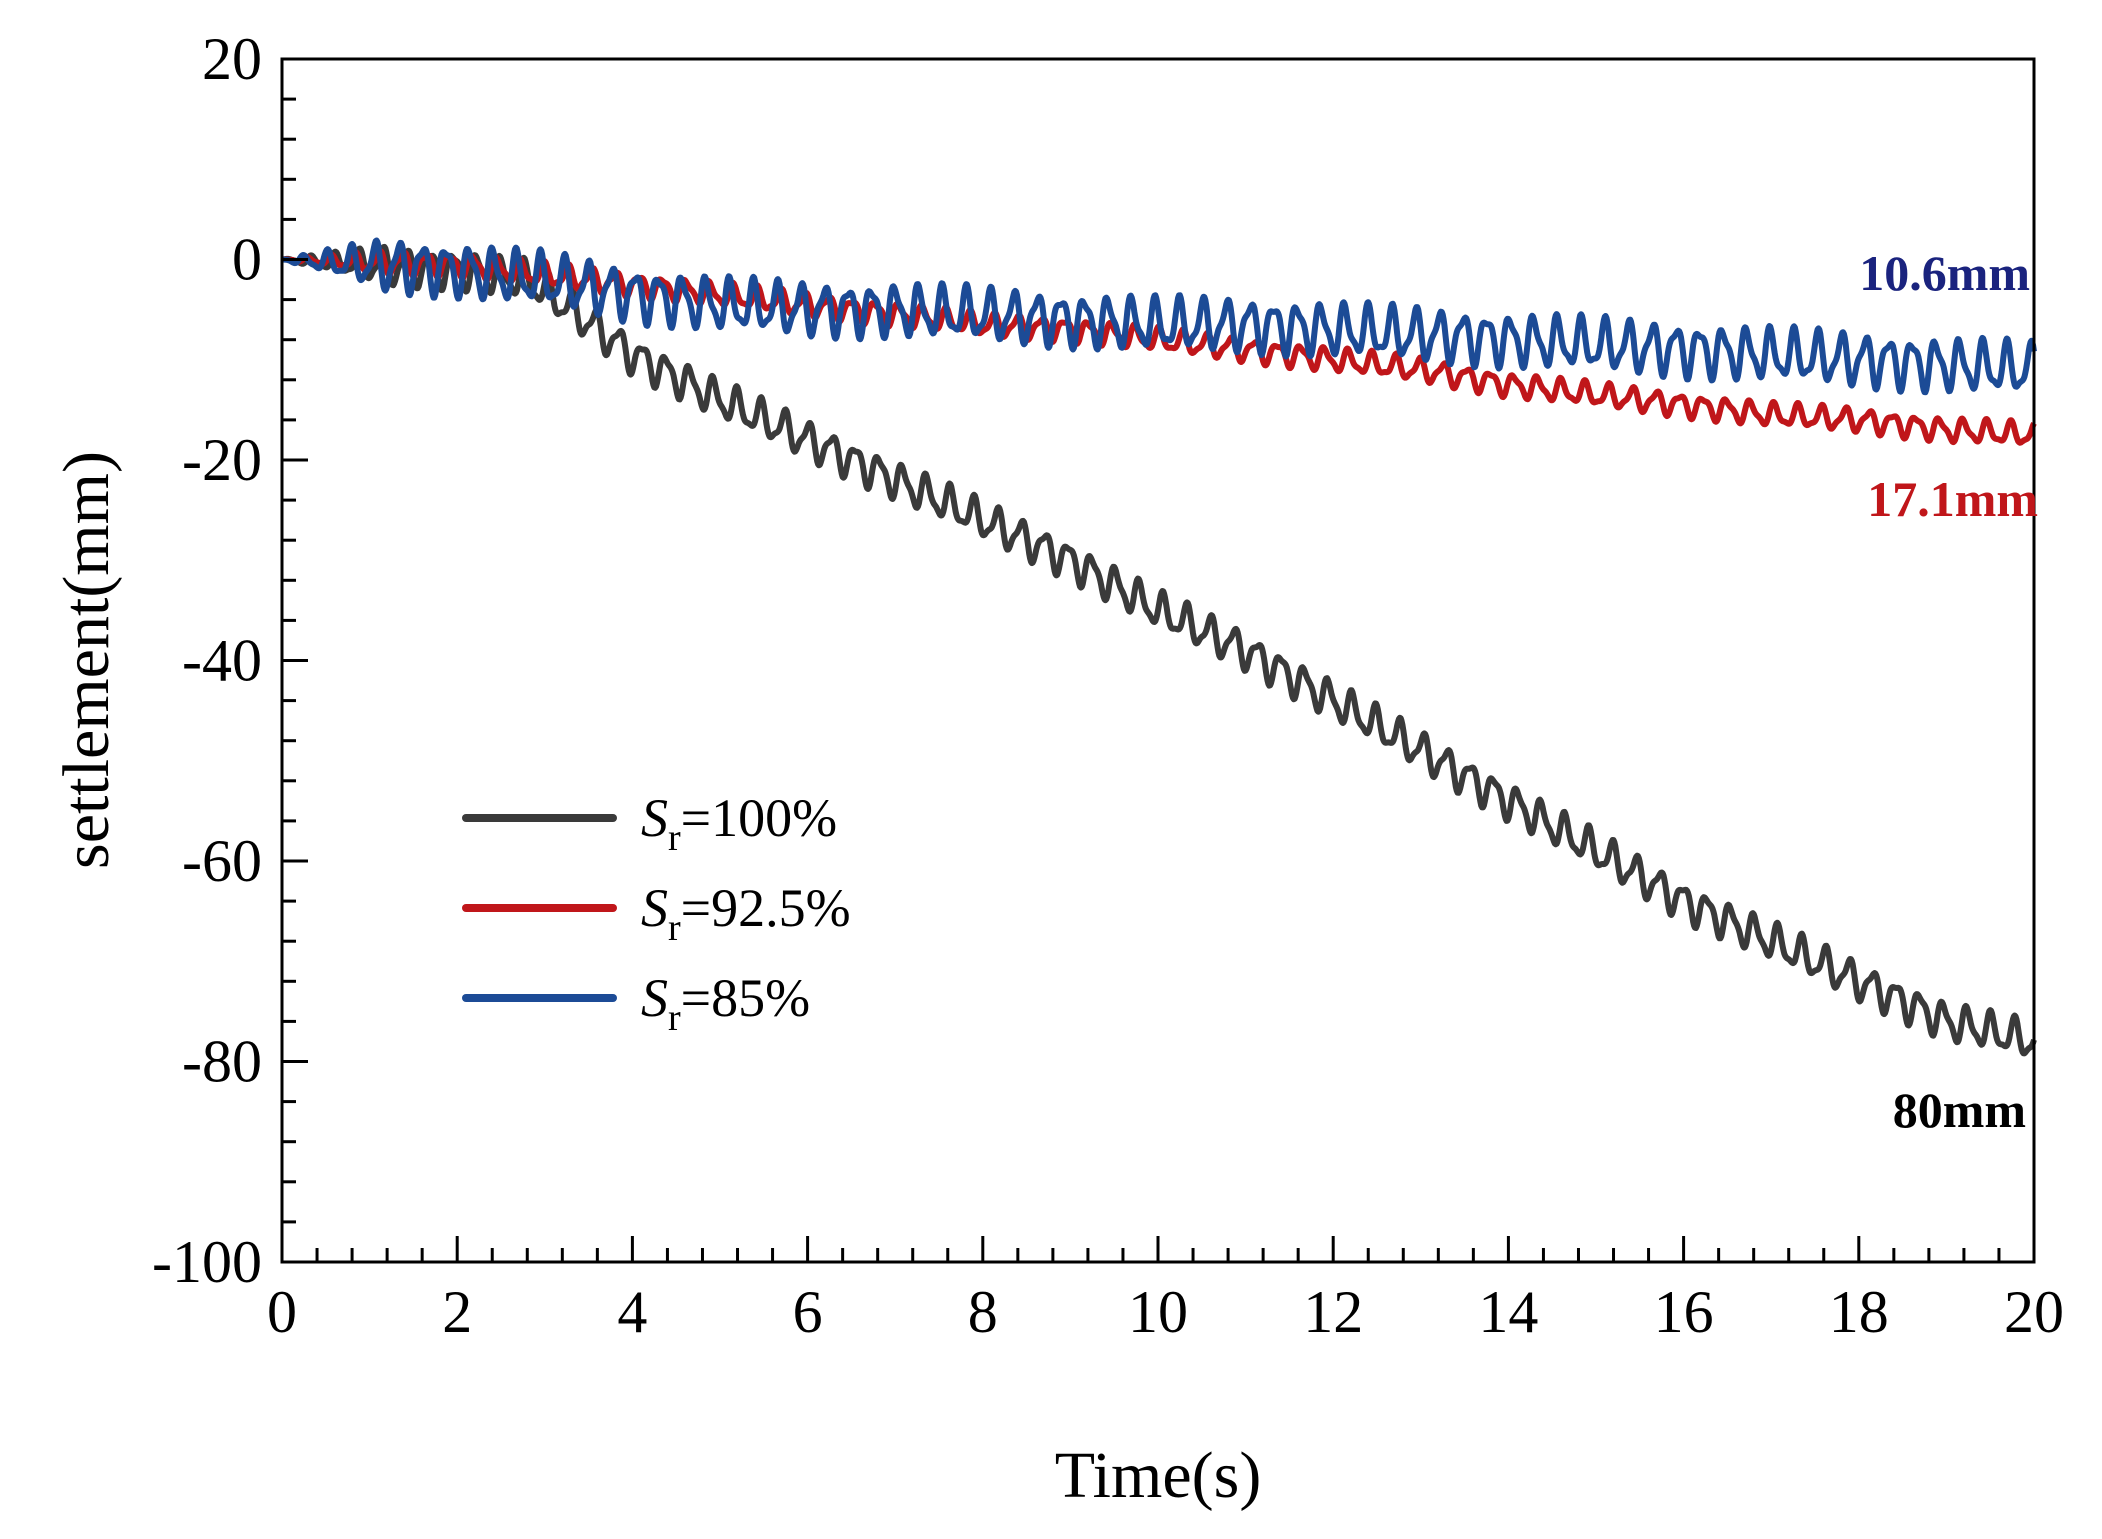 Image resolution: width=2102 pixels, height=1539 pixels. I want to click on x-tick-label: 6, so click(808, 1312).